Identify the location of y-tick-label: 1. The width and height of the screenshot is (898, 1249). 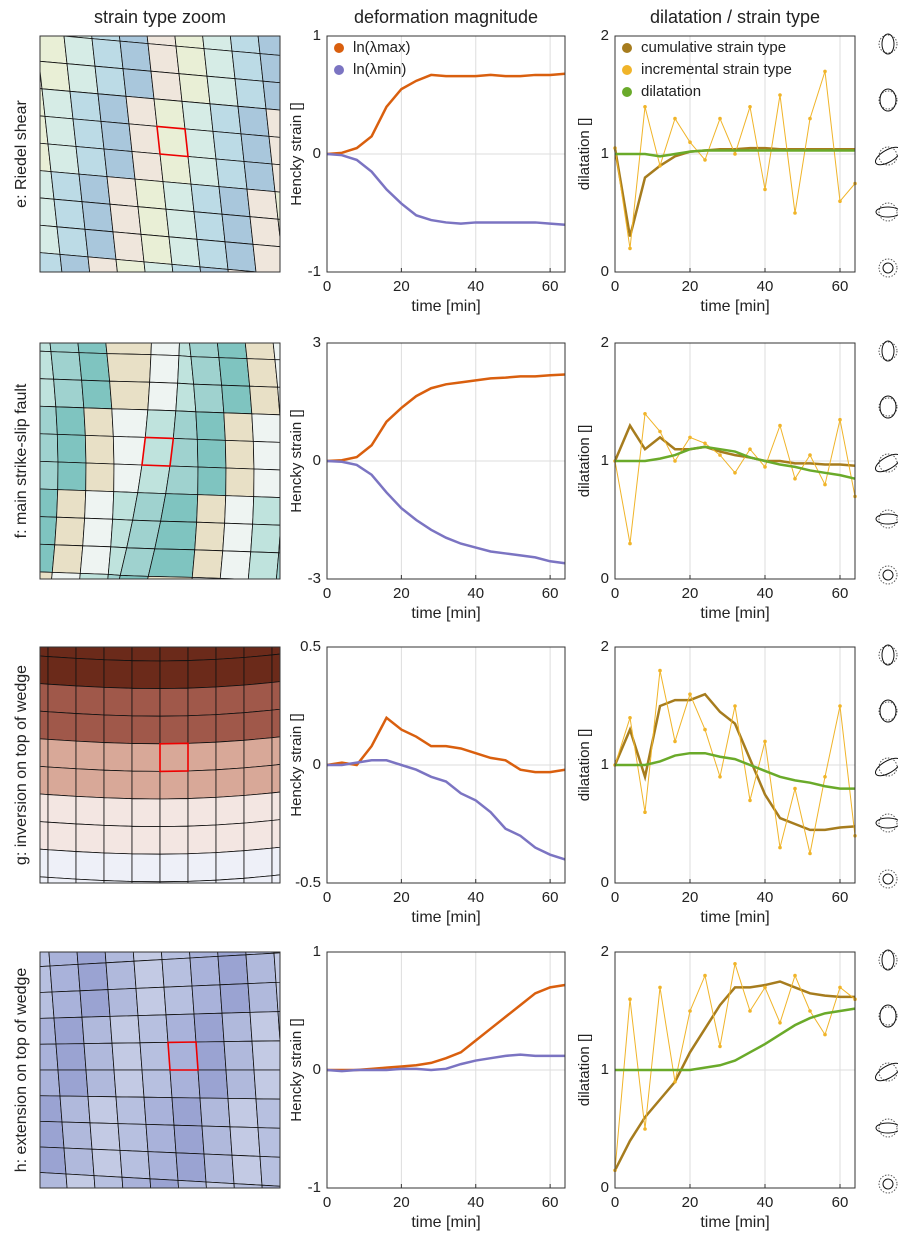
(605, 460).